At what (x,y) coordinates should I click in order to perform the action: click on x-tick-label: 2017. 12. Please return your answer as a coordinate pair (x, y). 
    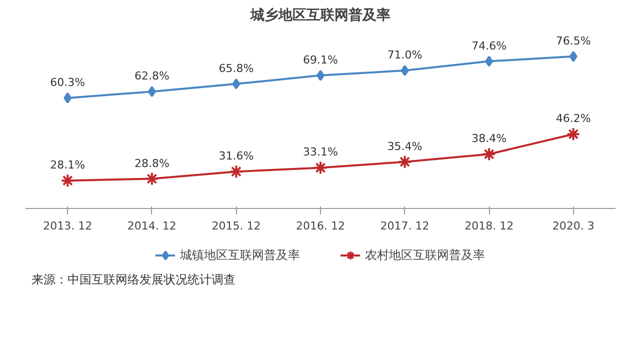
    Looking at the image, I should click on (405, 226).